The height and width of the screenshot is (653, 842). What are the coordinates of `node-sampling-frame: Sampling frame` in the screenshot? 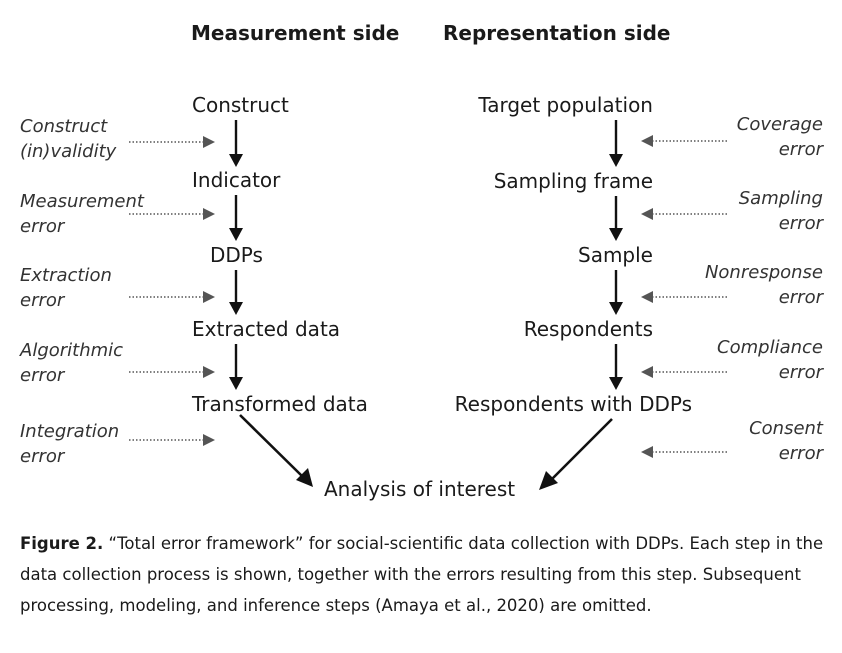 It's located at (573, 181).